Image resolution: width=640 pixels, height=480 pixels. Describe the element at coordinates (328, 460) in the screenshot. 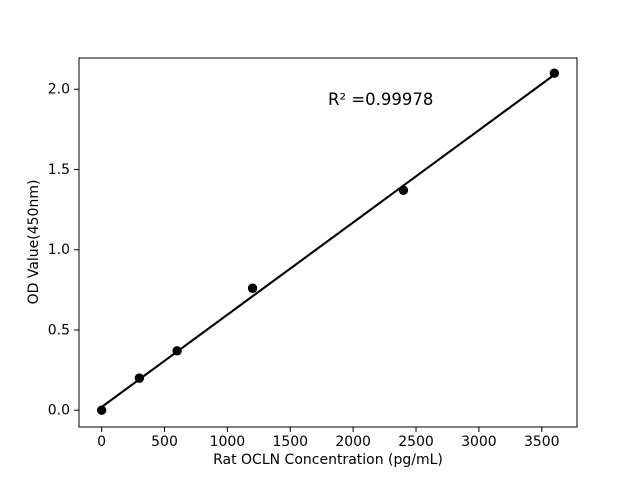

I see `x-axis-label: Rat OCLN Concentration (pg/mL)` at that location.